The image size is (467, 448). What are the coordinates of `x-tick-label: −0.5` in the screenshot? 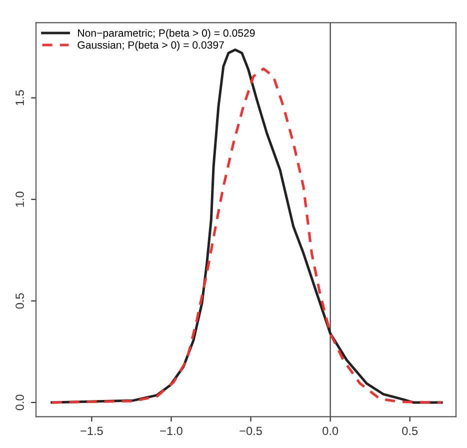 It's located at (251, 431).